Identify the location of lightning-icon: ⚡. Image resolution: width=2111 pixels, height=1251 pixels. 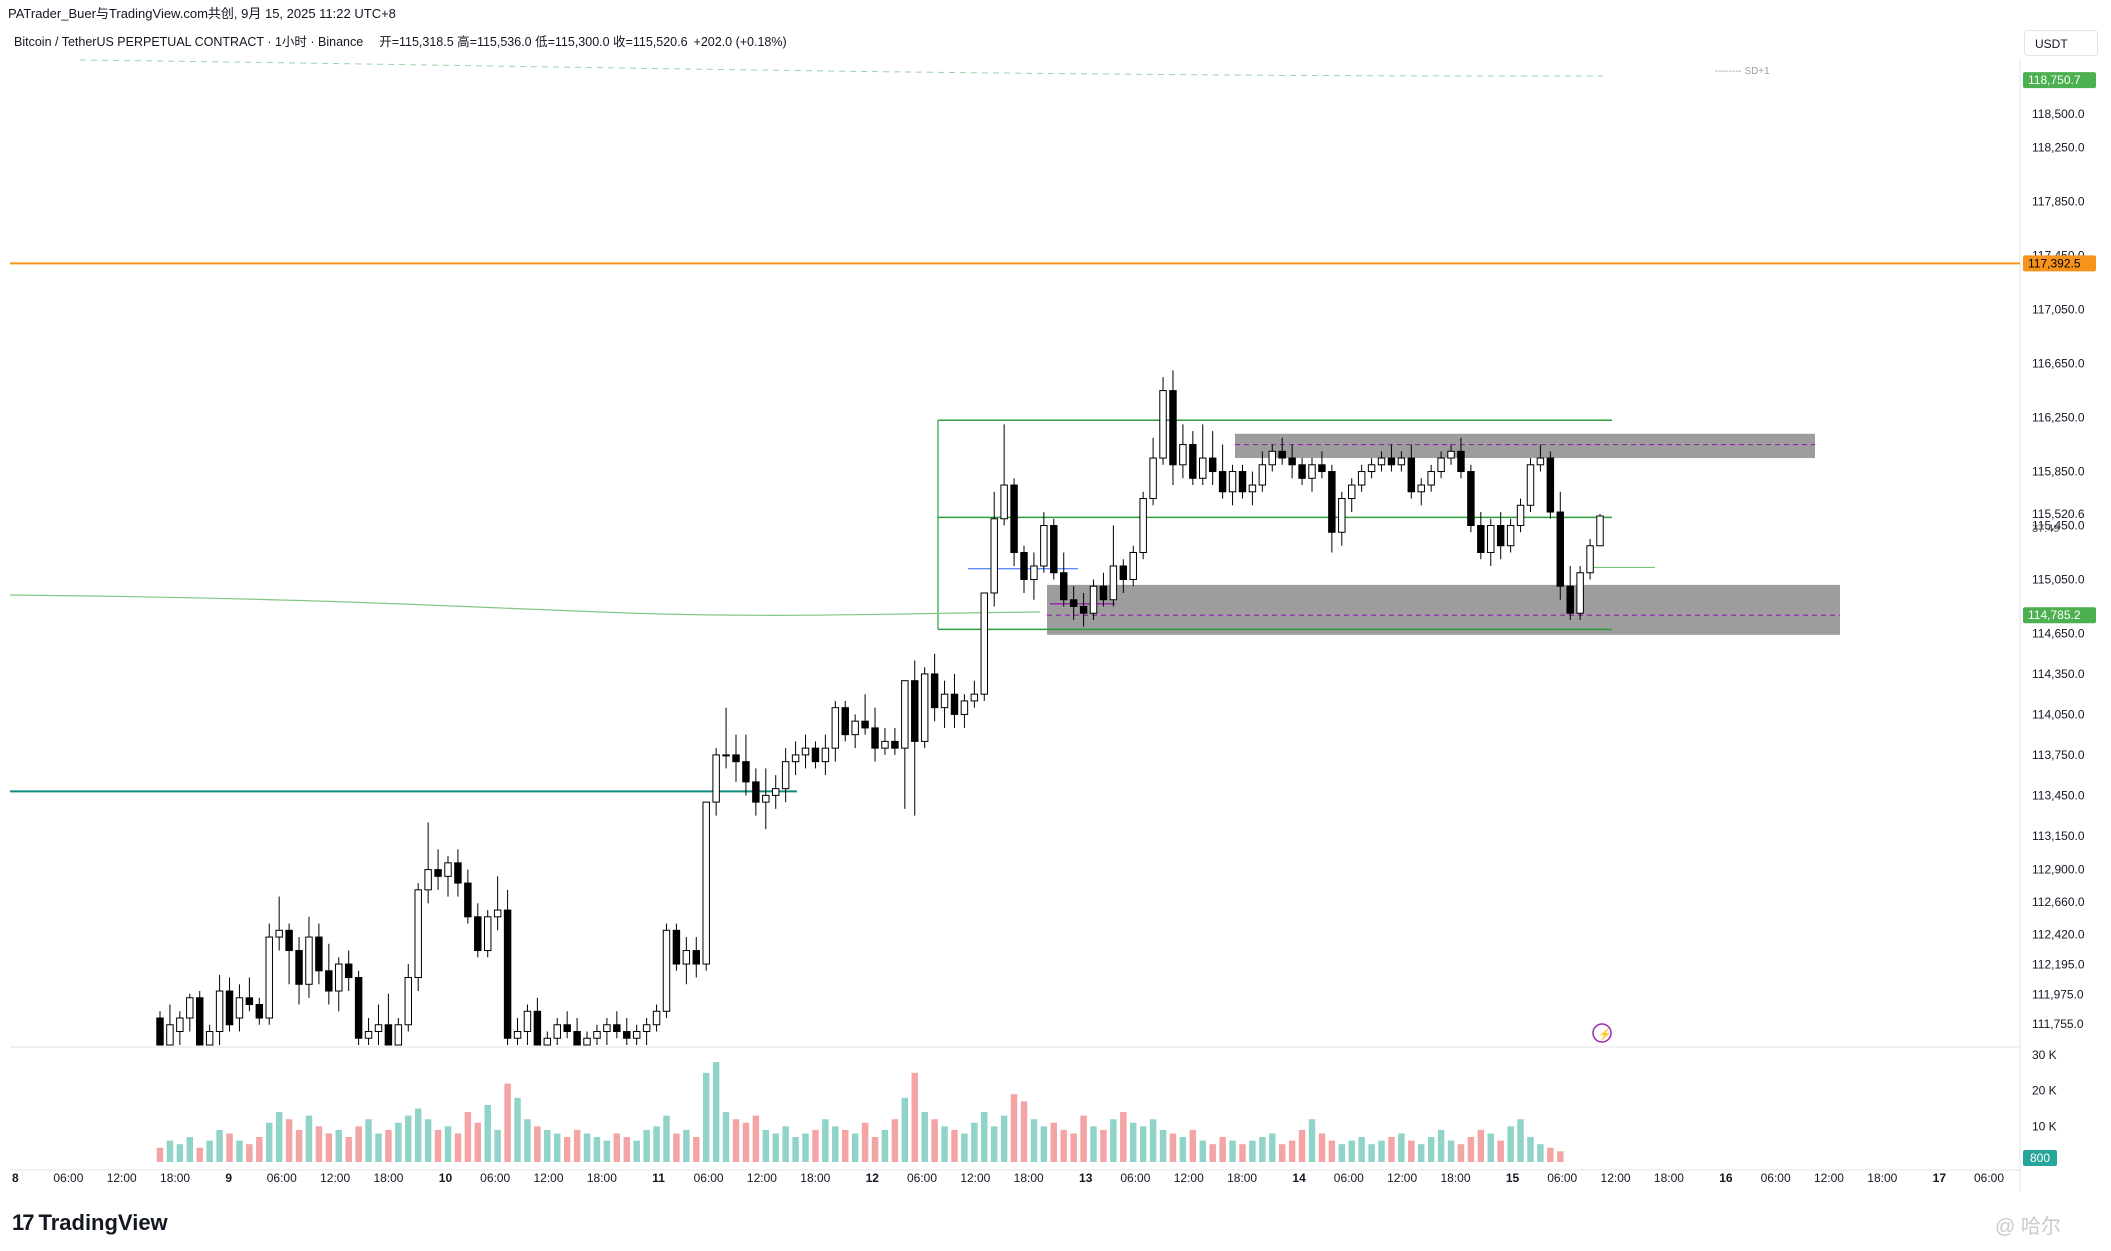
(1602, 1033).